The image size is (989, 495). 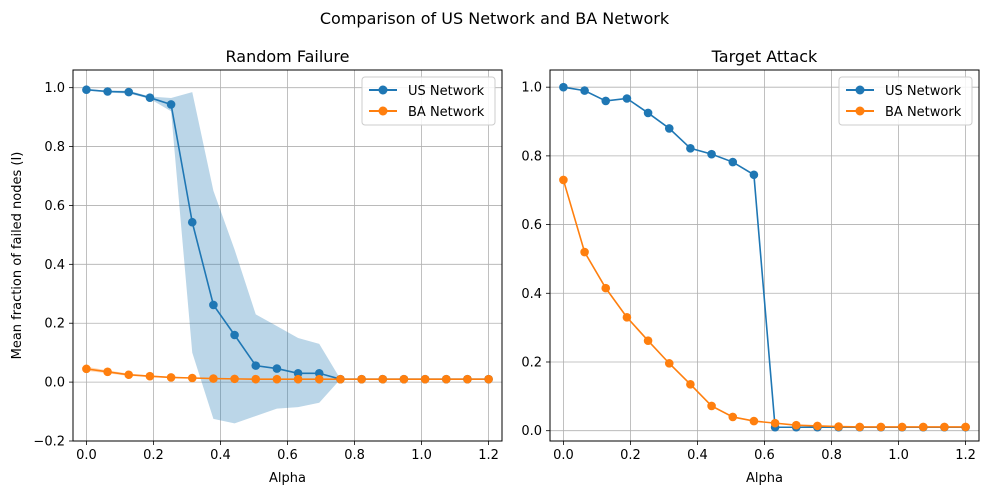 I want to click on x-tick-label: 0.4, so click(x=697, y=455).